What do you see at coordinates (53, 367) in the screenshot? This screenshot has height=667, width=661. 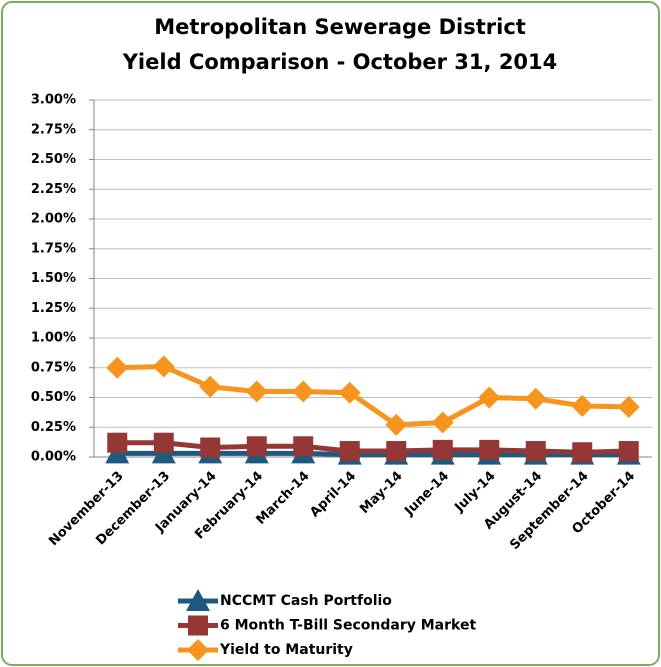 I see `y-tick-label: 0.75%` at bounding box center [53, 367].